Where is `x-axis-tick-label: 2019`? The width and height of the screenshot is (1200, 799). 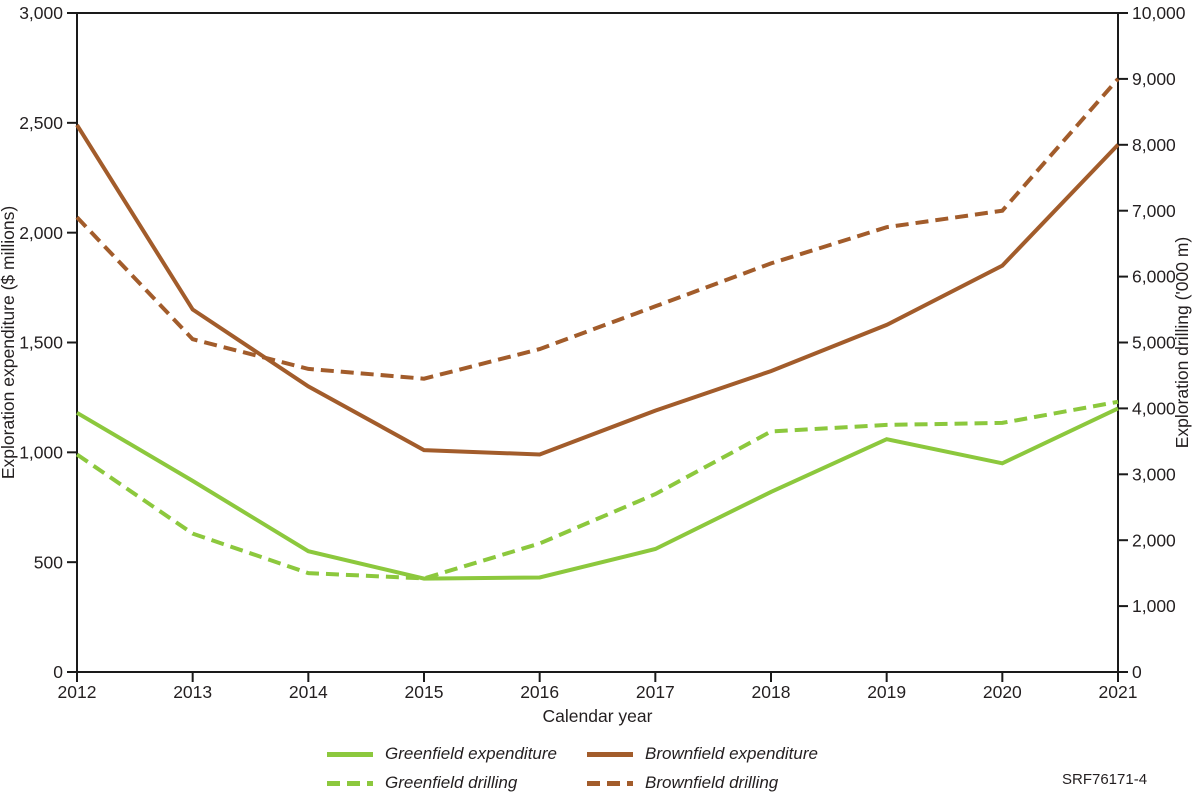
x-axis-tick-label: 2019 is located at coordinates (886, 692).